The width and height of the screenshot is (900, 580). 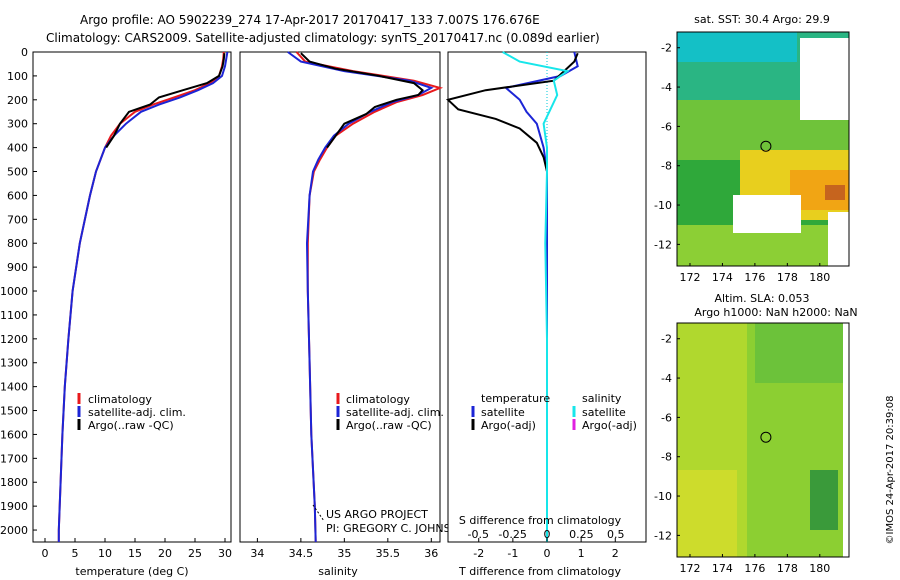 I want to click on sla-southwest-band, so click(x=707, y=513).